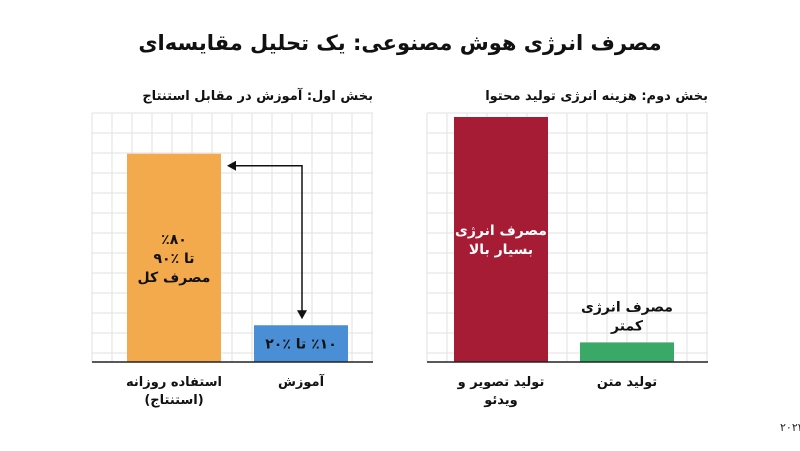  I want to click on bar-value-label: تا ٪۹۰, so click(173, 259).